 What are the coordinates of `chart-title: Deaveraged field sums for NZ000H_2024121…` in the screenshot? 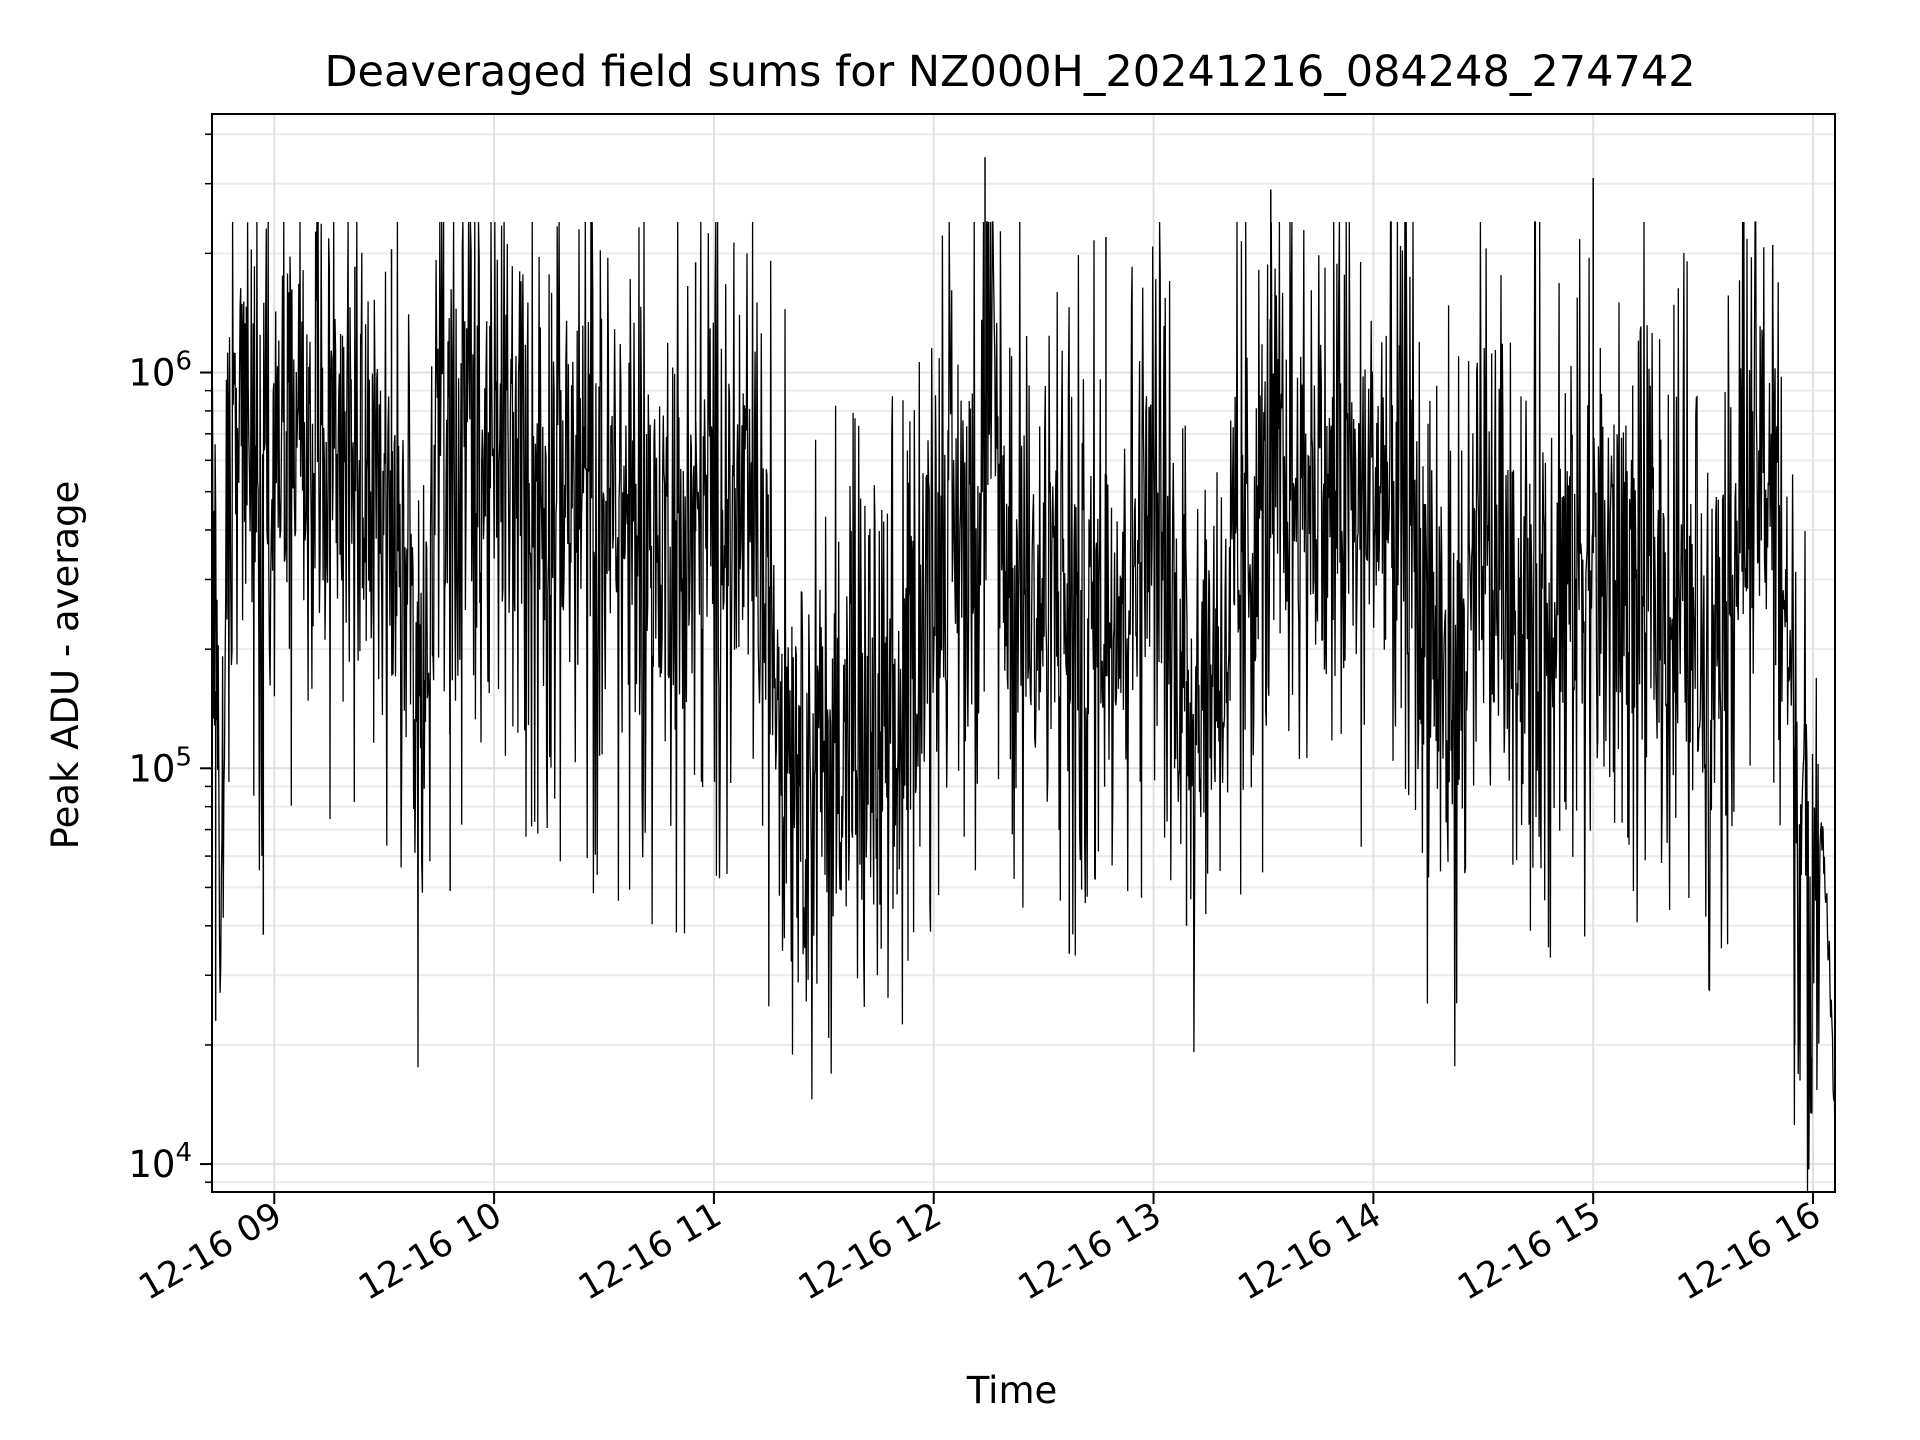 It's located at (1009, 72).